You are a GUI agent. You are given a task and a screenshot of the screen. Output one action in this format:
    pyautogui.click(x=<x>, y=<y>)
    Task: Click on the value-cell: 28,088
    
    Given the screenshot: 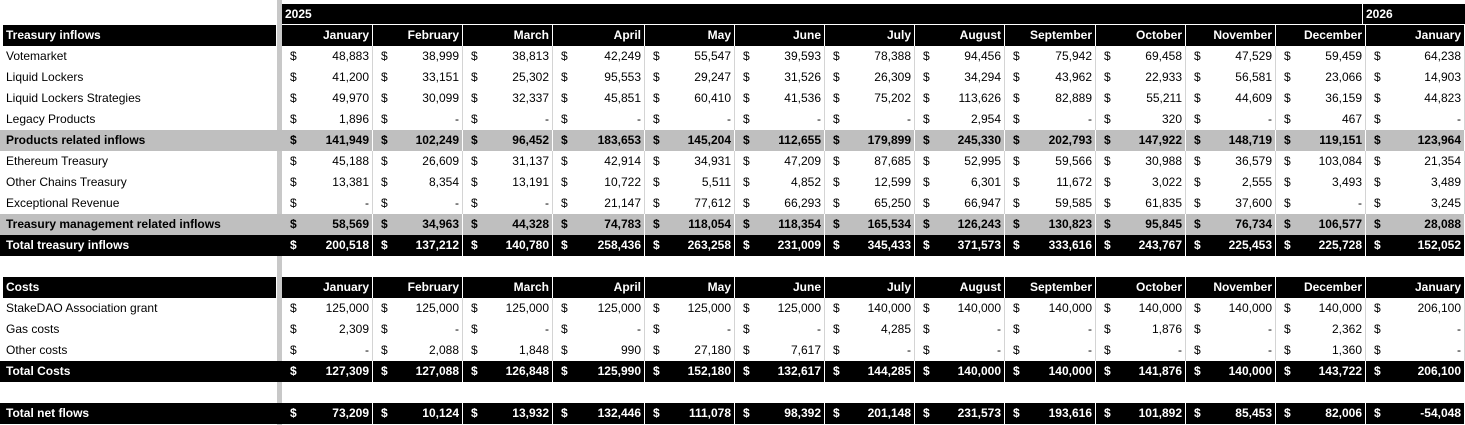 What is the action you would take?
    pyautogui.click(x=1442, y=224)
    